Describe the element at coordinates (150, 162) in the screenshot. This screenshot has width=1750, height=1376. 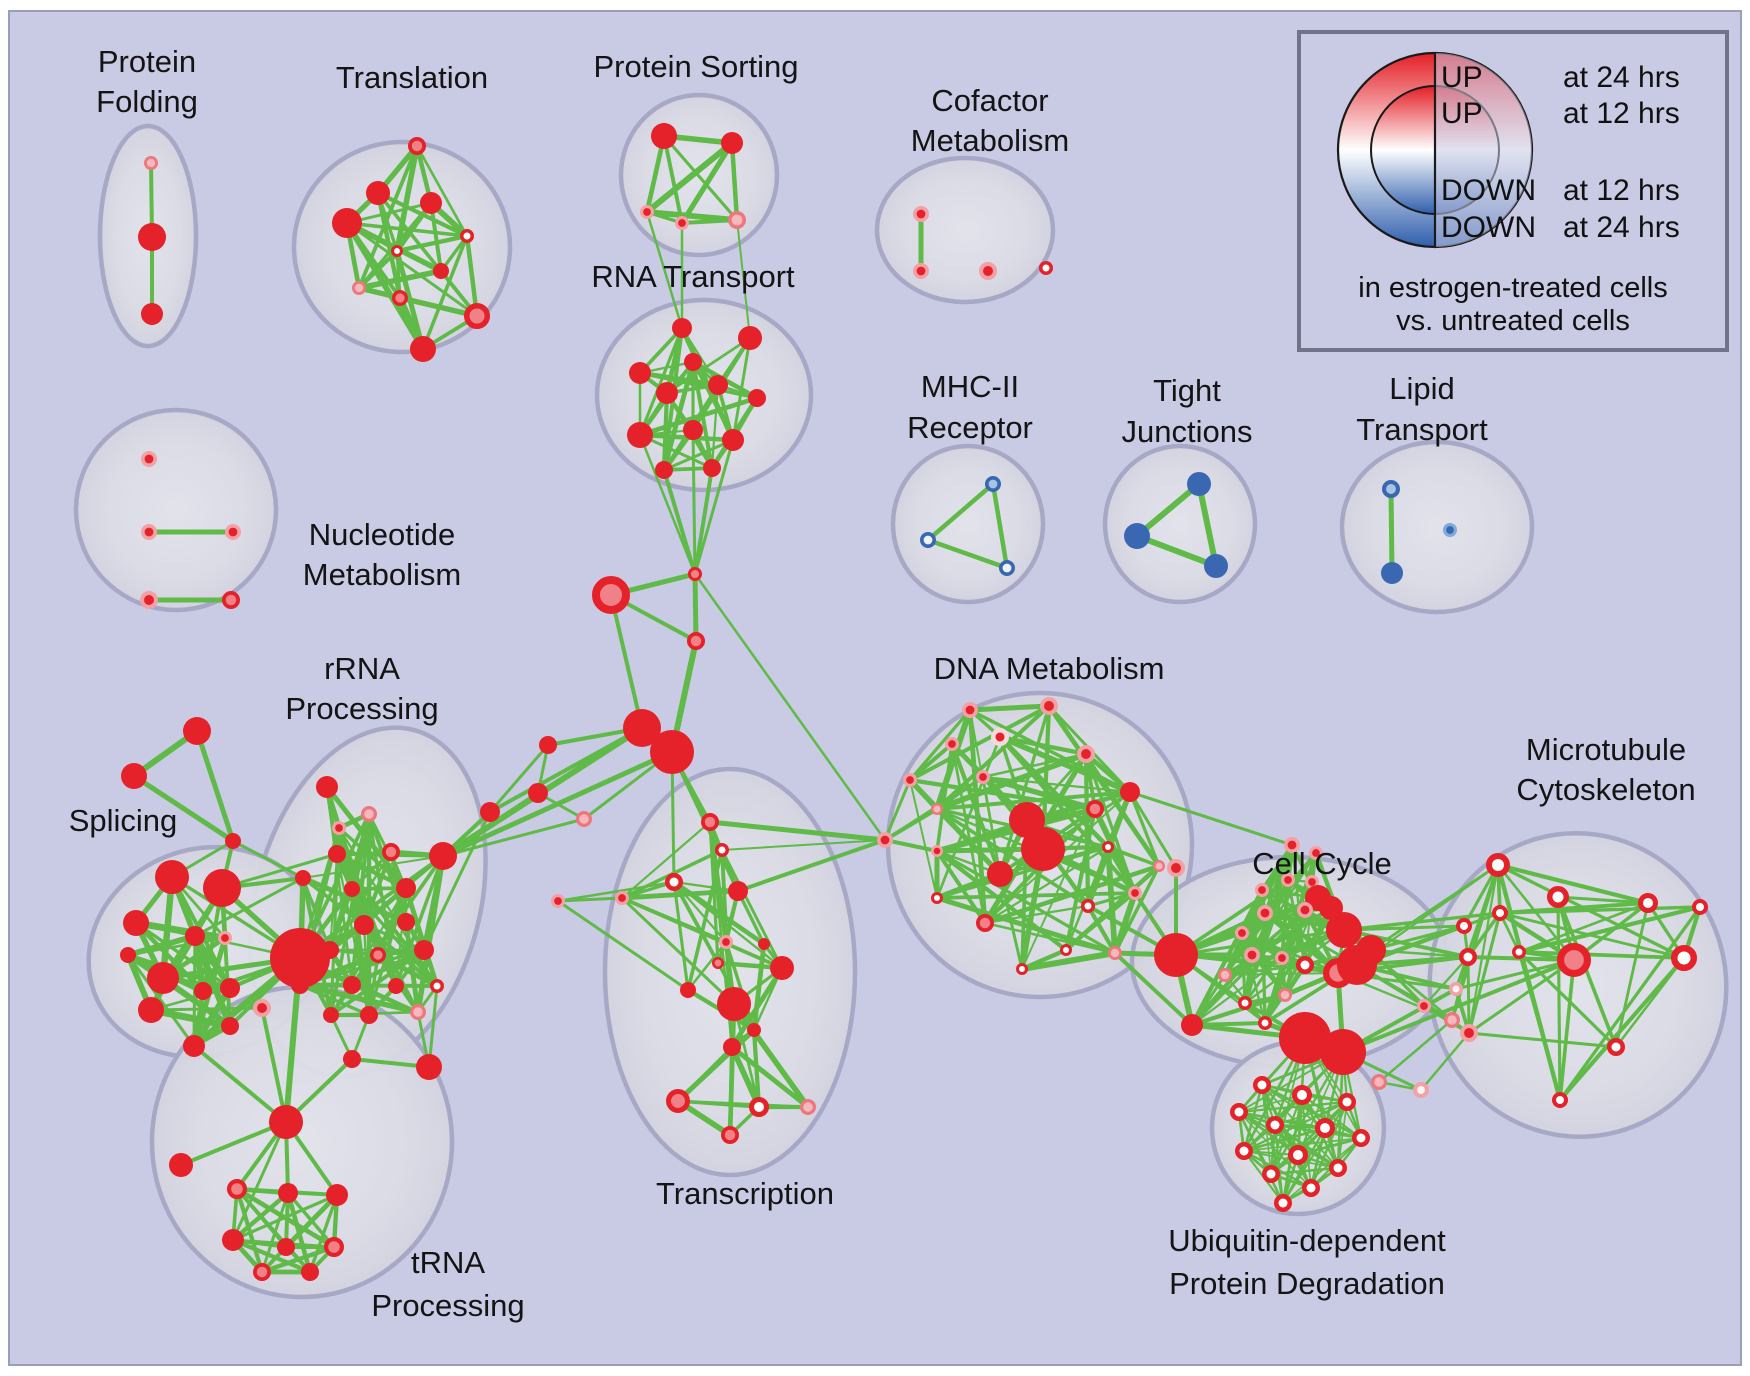
I see `node-pf1` at that location.